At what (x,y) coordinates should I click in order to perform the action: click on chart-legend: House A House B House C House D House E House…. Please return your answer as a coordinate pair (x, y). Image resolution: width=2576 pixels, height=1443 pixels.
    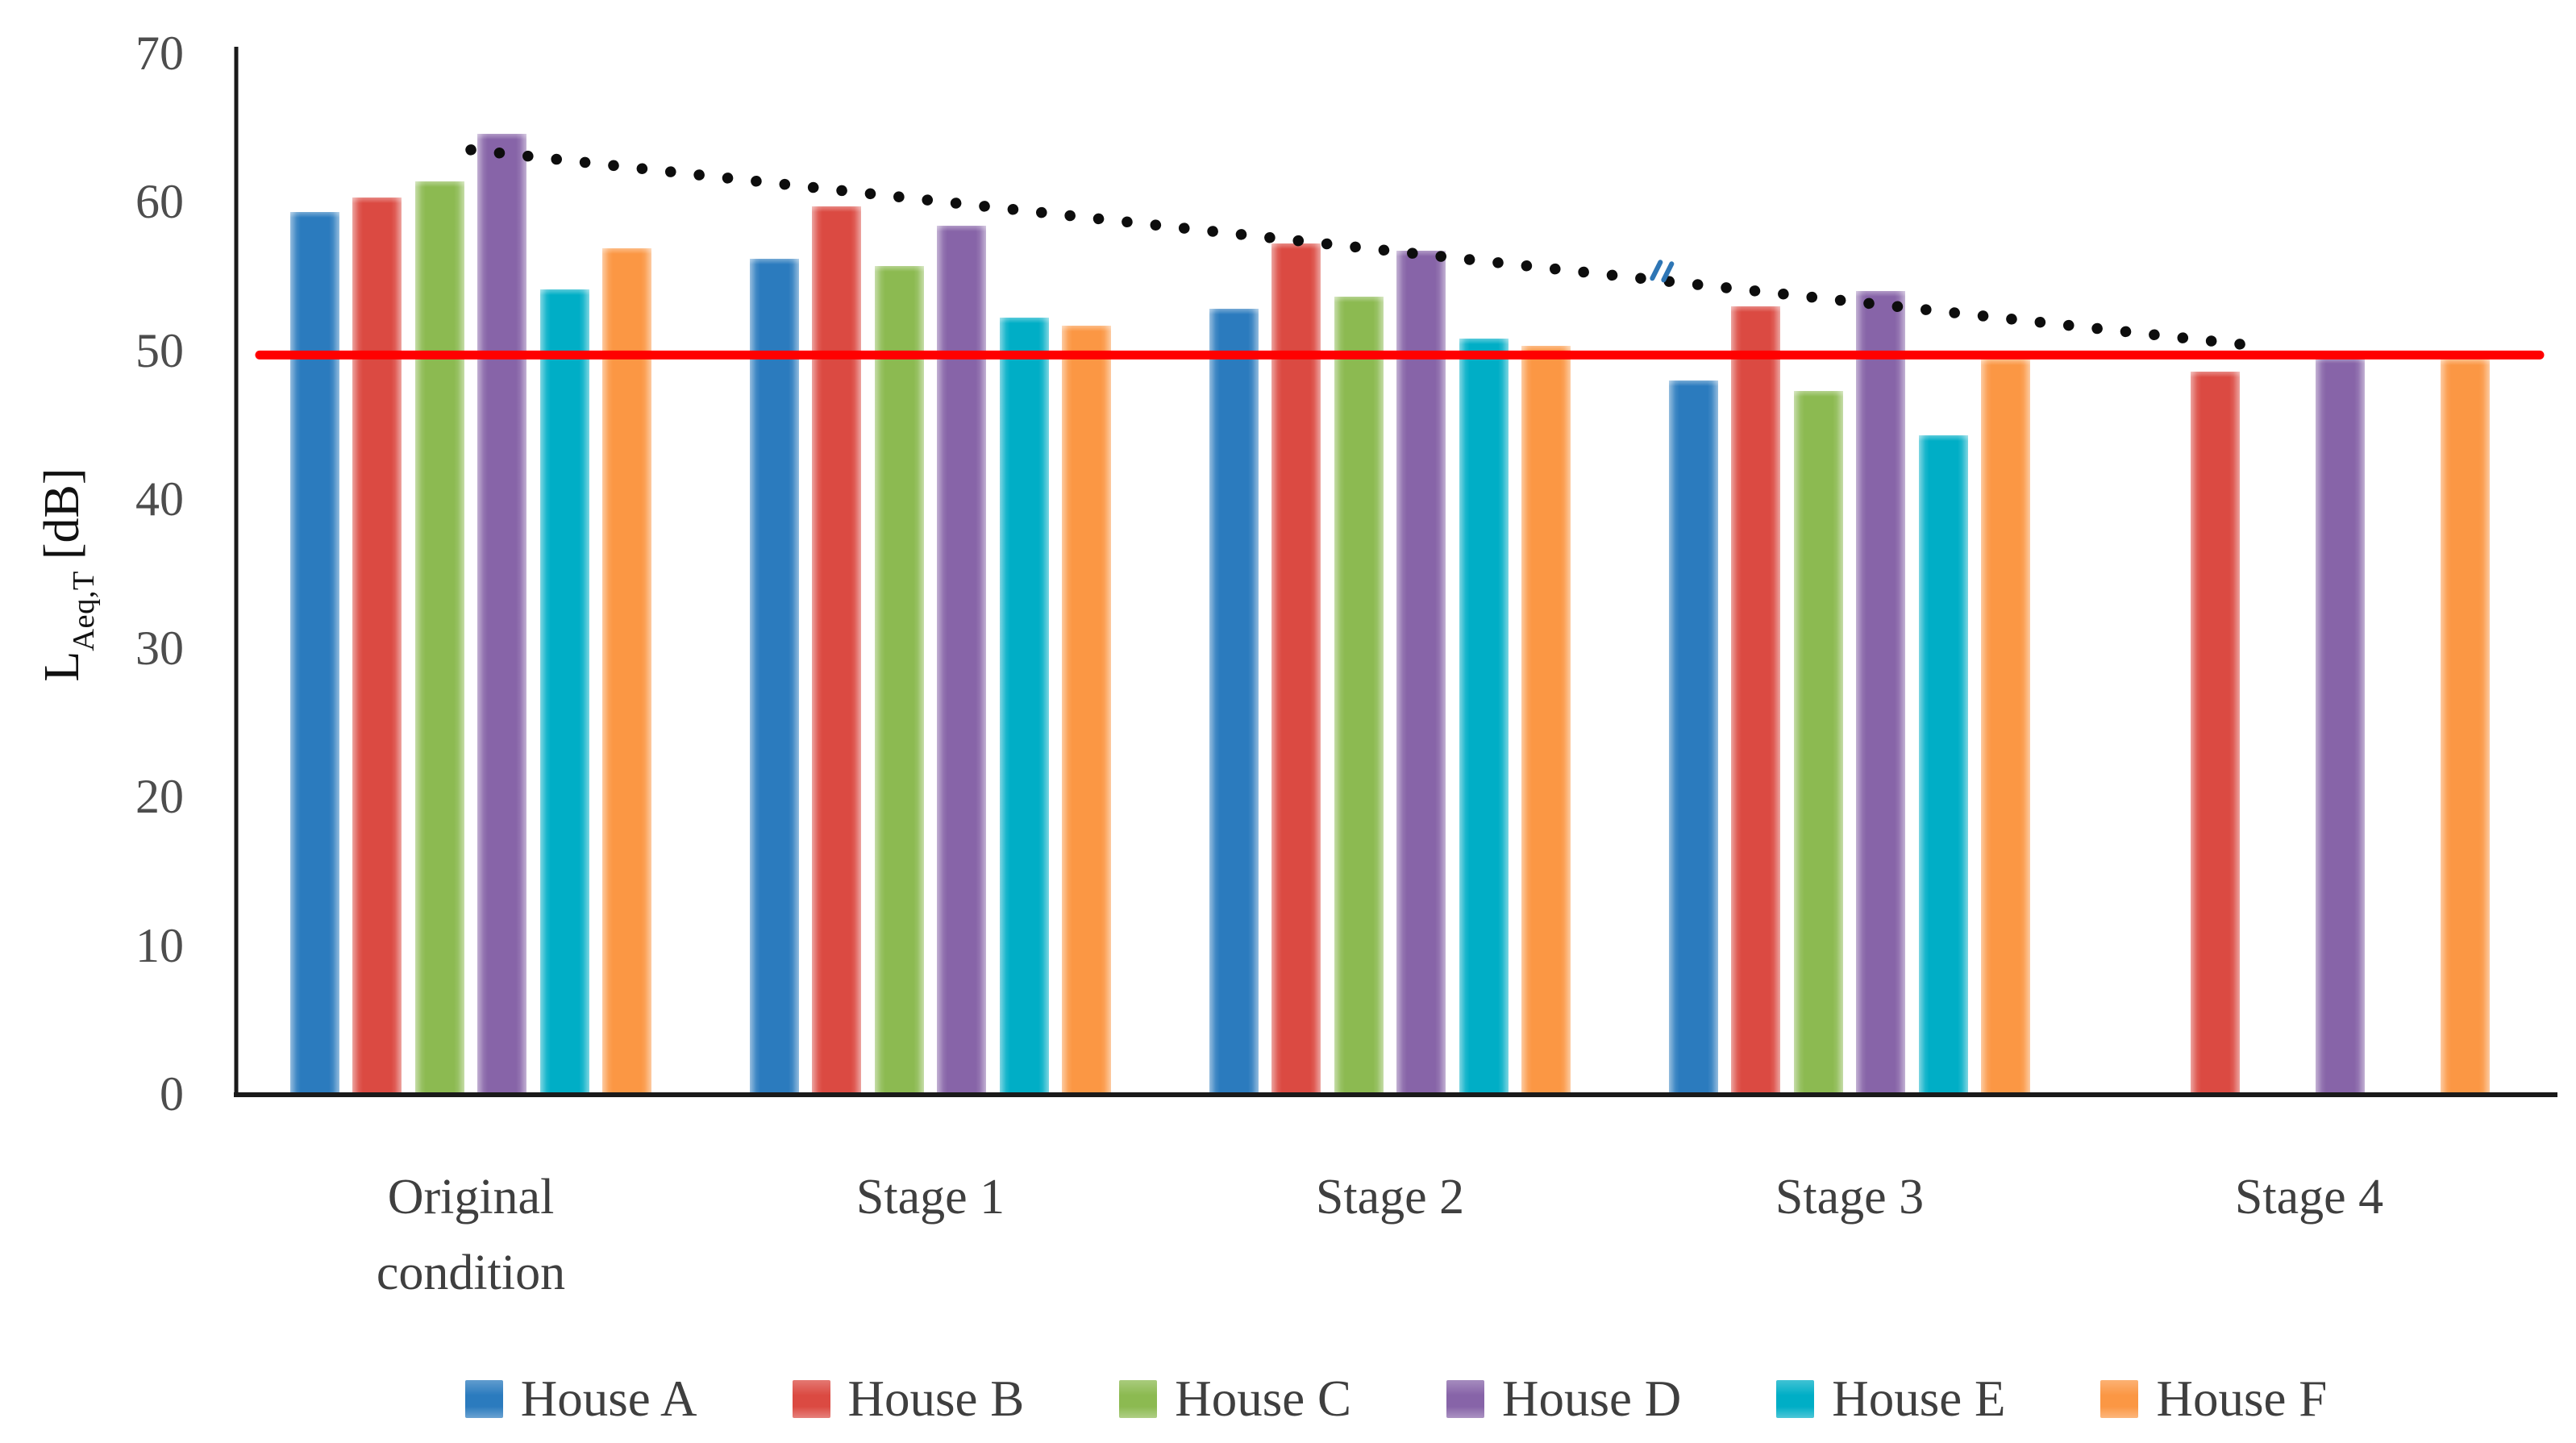
    Looking at the image, I should click on (1396, 1399).